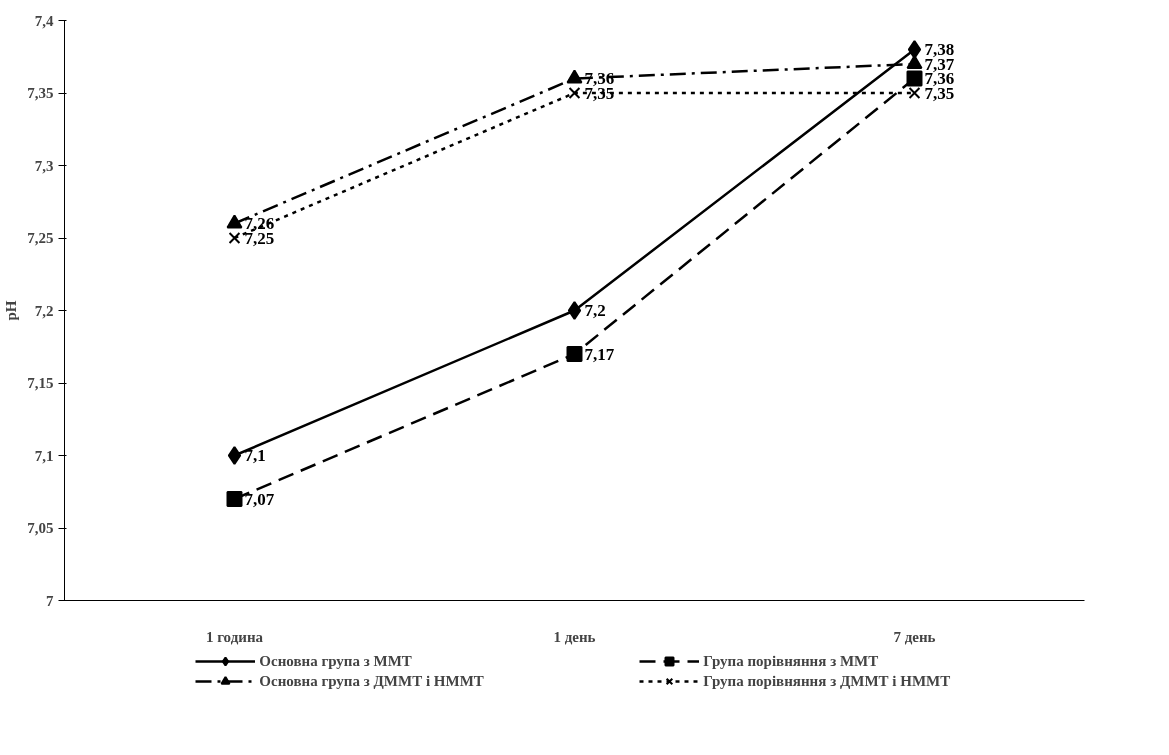 The image size is (1169, 755). What do you see at coordinates (914, 636) in the screenshot?
I see `x-tick-label: 7 день` at bounding box center [914, 636].